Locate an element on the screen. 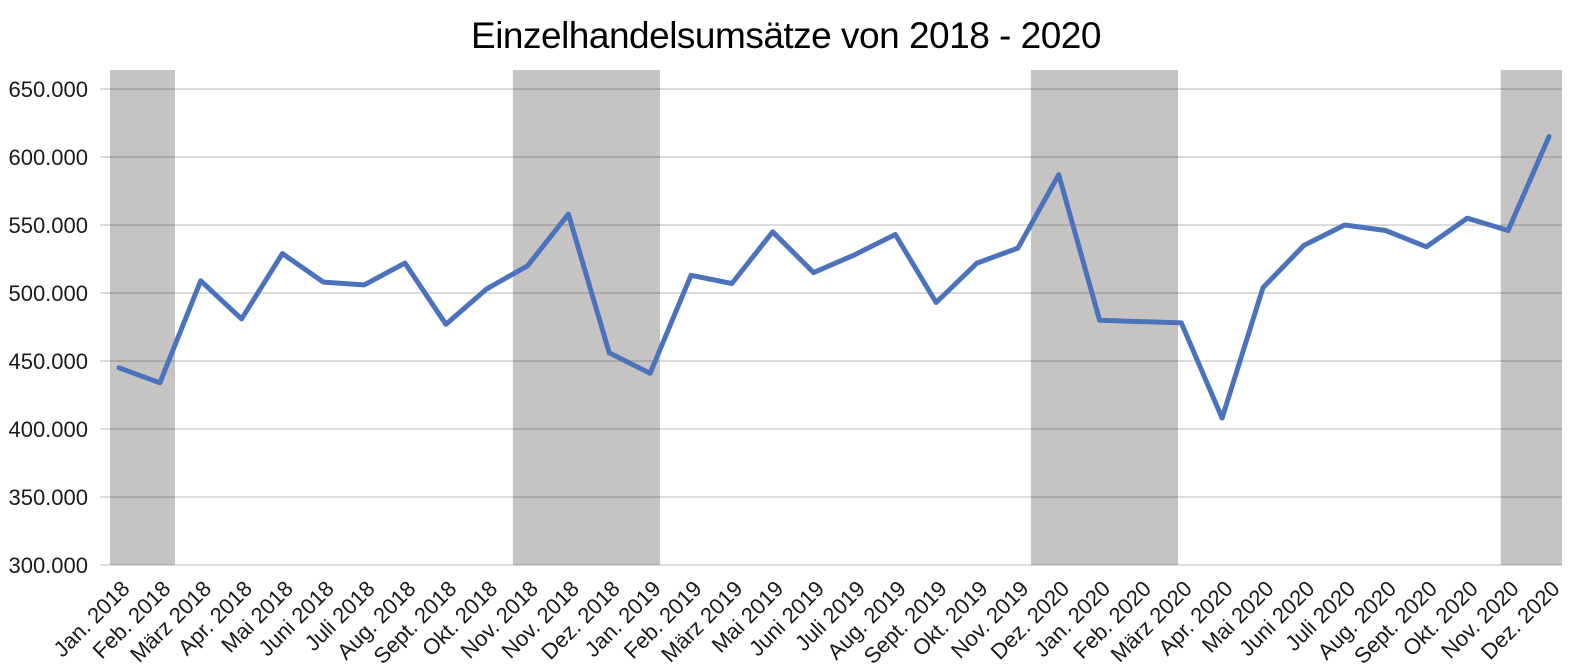  y-axis-label: 400.000 is located at coordinates (48, 429).